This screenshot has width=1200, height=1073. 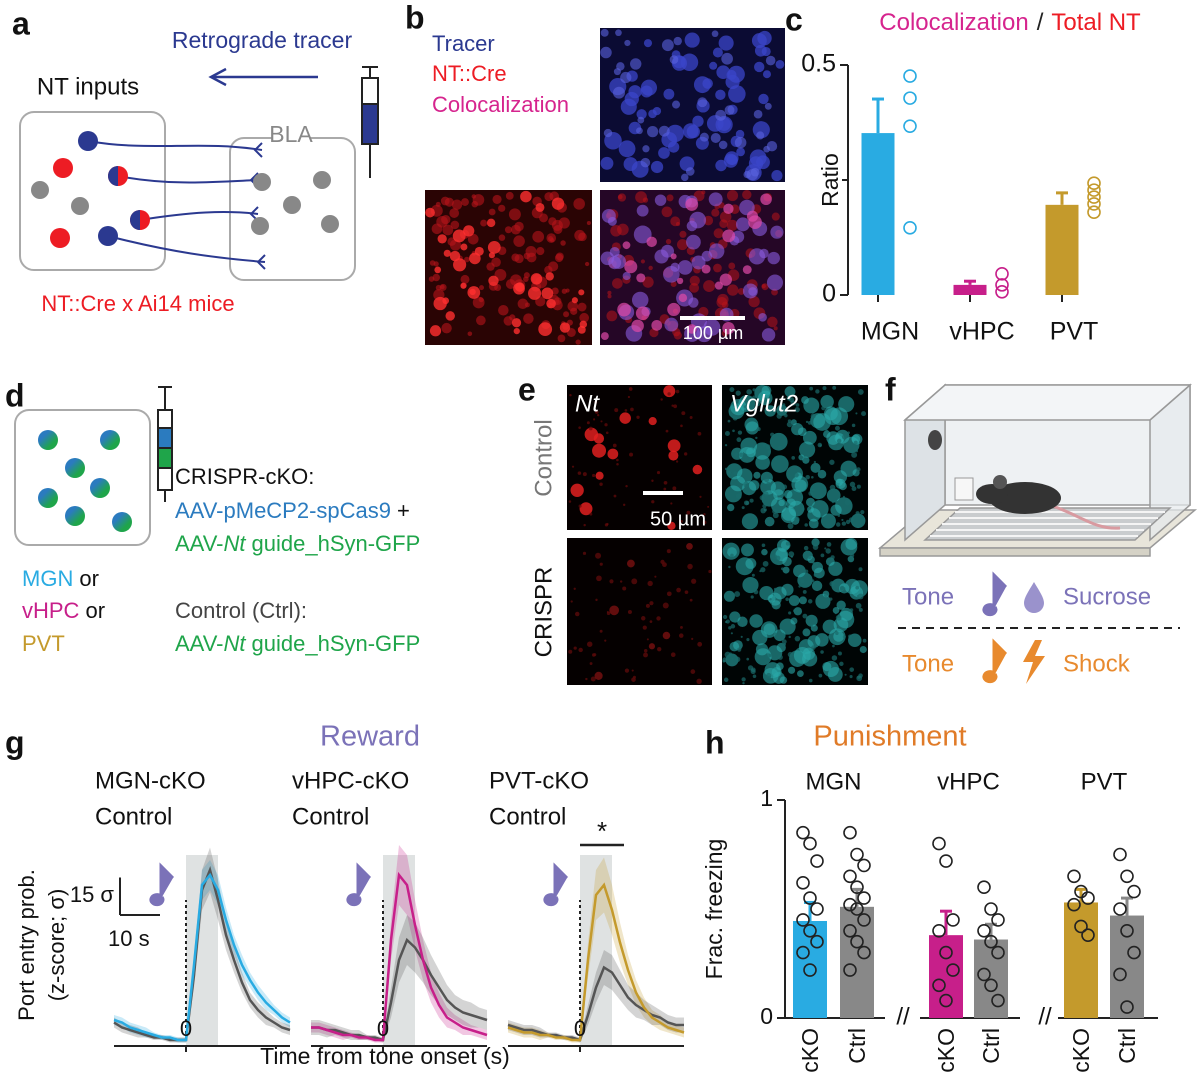 I want to click on construct-part: guide_hSyn-GFP, so click(x=336, y=543).